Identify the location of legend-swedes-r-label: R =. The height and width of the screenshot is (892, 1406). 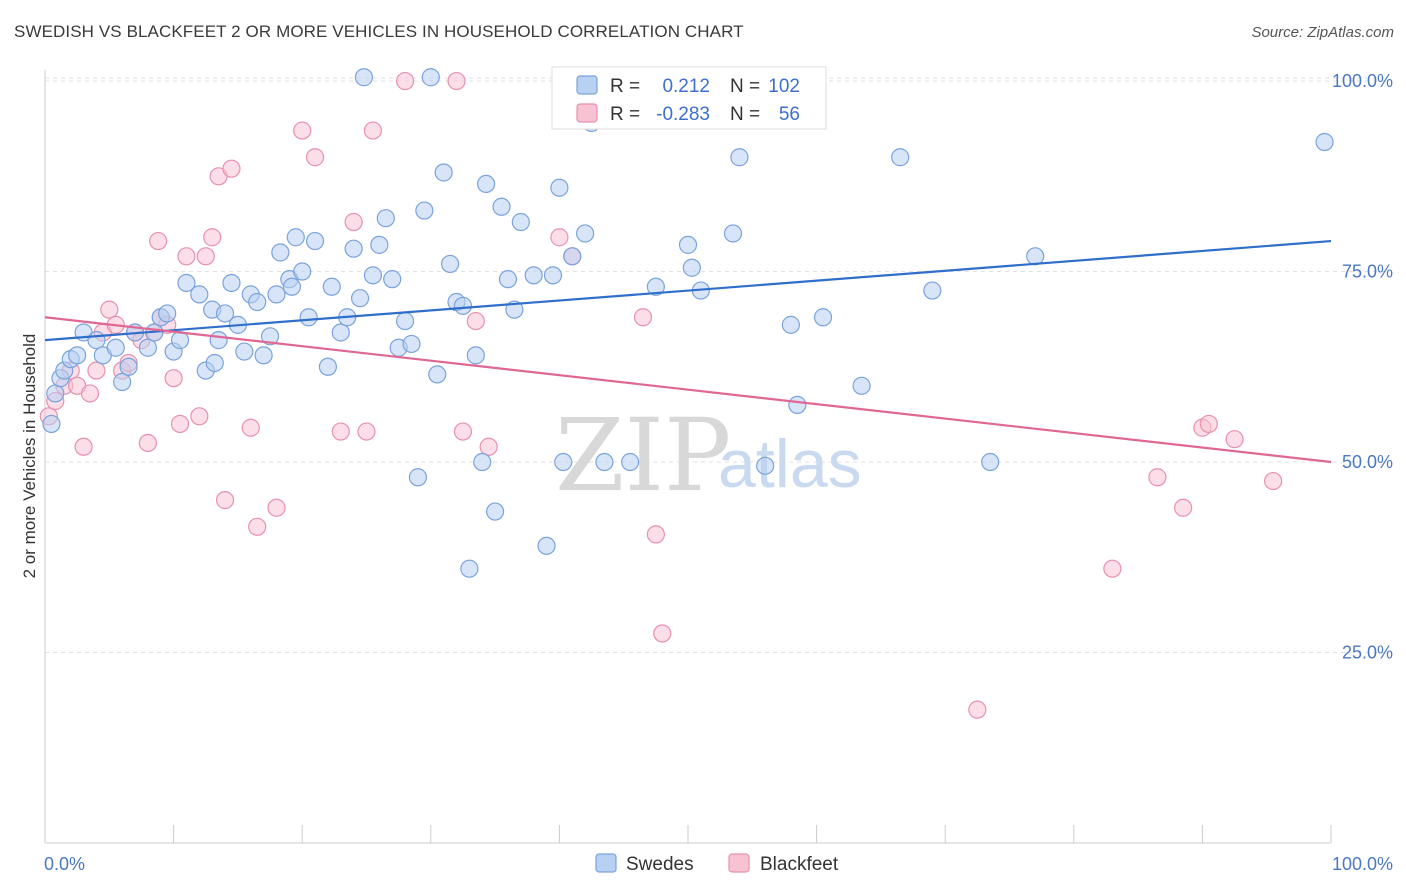
(625, 86).